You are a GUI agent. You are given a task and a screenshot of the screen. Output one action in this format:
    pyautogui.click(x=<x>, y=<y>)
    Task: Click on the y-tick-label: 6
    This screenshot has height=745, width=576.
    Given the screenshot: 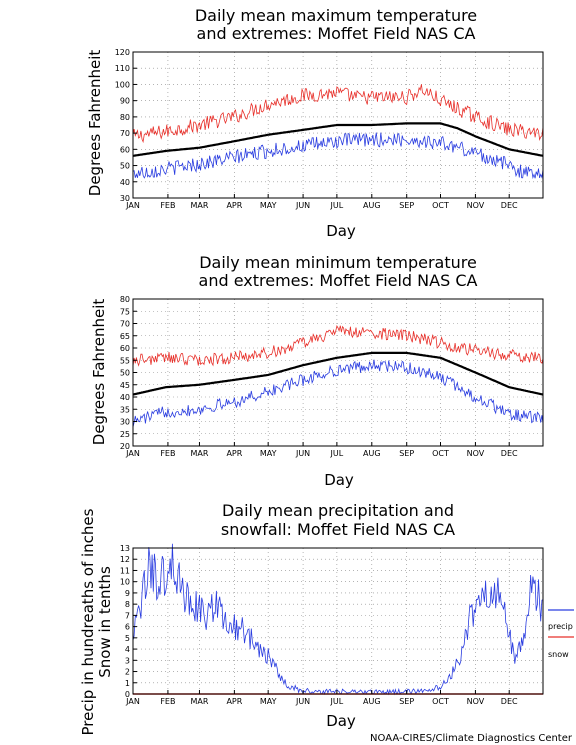 What is the action you would take?
    pyautogui.click(x=127, y=627)
    